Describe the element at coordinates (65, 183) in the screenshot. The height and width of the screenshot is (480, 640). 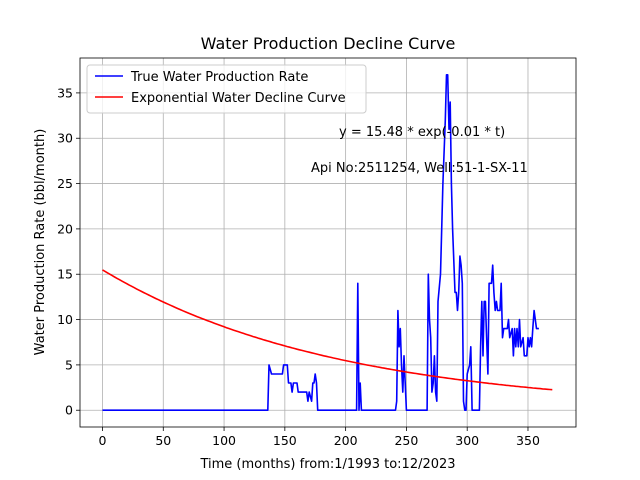
I see `y-tick-label: 25` at that location.